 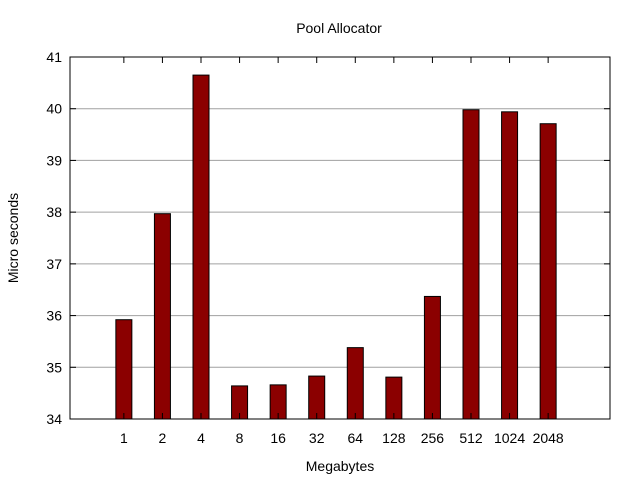 What do you see at coordinates (124, 438) in the screenshot?
I see `x-tick-label: 1` at bounding box center [124, 438].